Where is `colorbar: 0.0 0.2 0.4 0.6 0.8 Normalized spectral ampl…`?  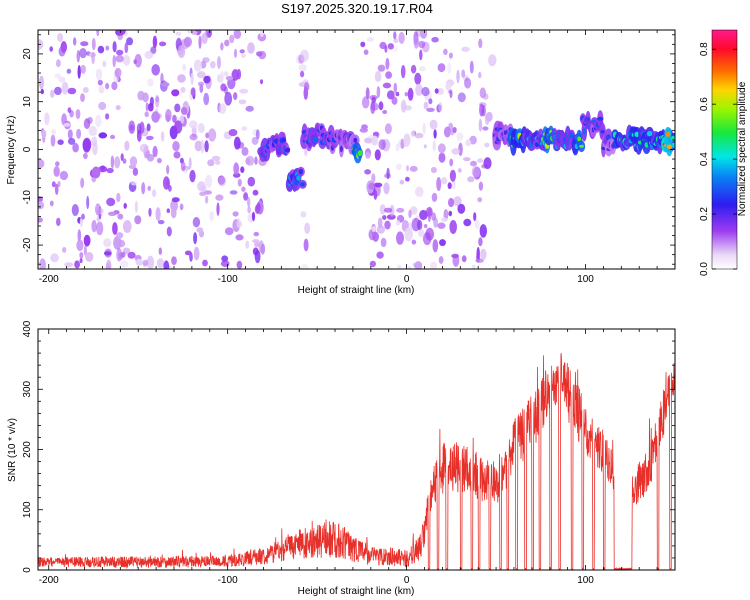
colorbar: 0.0 0.2 0.4 0.6 0.8 Normalized spectral ampl… is located at coordinates (723, 152).